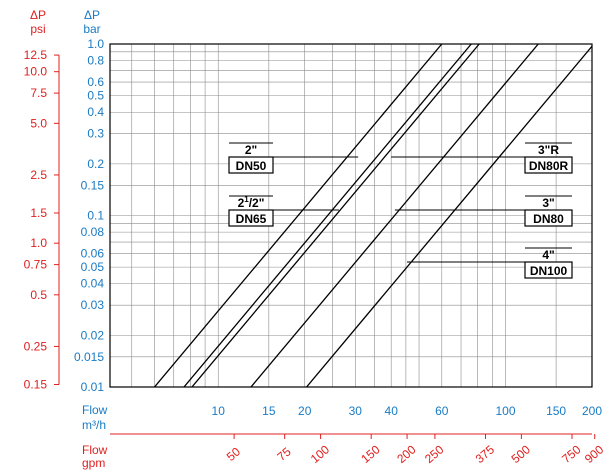  What do you see at coordinates (38, 213) in the screenshot?
I see `psi-tick-label: 1.5` at bounding box center [38, 213].